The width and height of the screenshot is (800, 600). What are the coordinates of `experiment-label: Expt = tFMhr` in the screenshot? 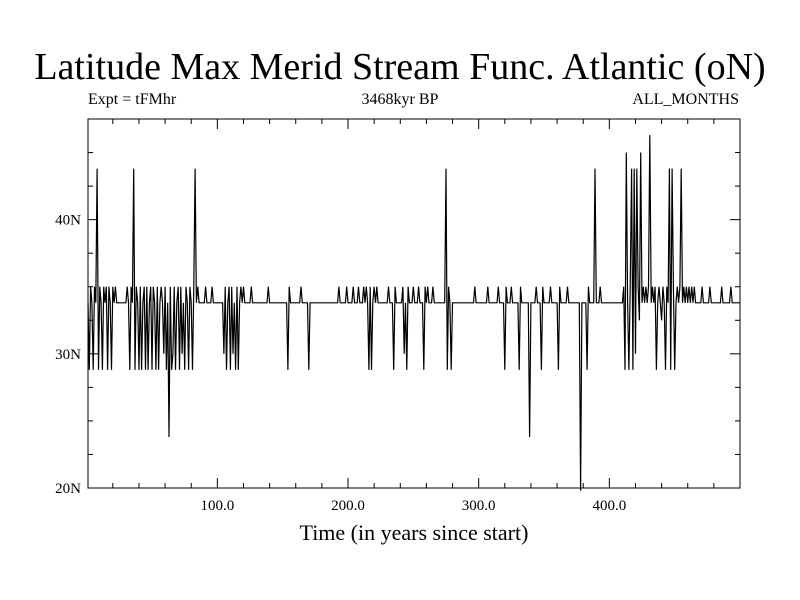 It's located at (132, 99).